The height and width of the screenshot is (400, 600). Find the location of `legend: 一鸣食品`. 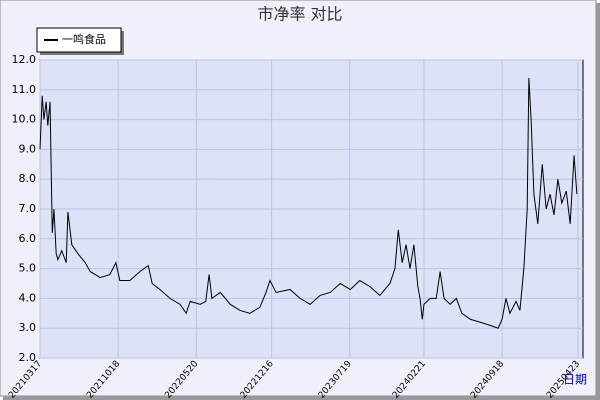

legend: 一鸣食品 is located at coordinates (80, 41).